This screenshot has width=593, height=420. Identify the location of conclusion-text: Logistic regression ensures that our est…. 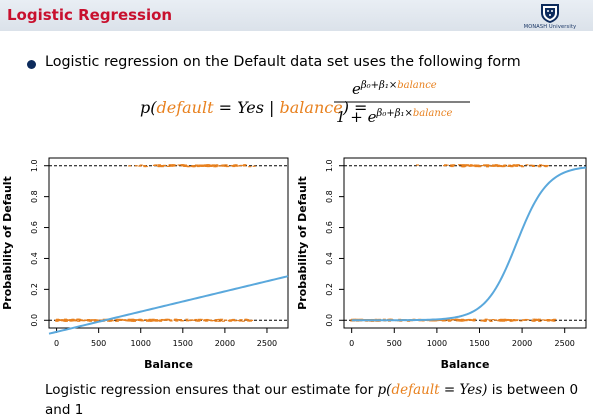
(315, 400).